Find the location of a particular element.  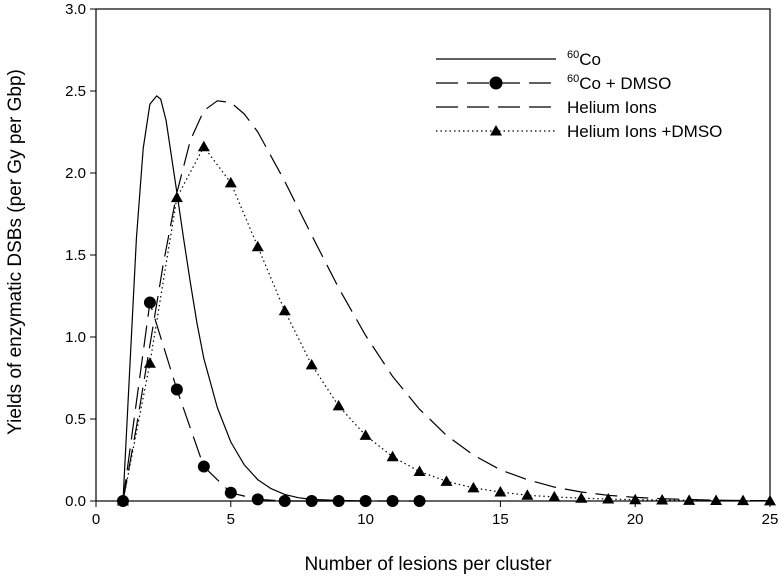

legend-item: Helium Ions +DMSO is located at coordinates (579, 131).